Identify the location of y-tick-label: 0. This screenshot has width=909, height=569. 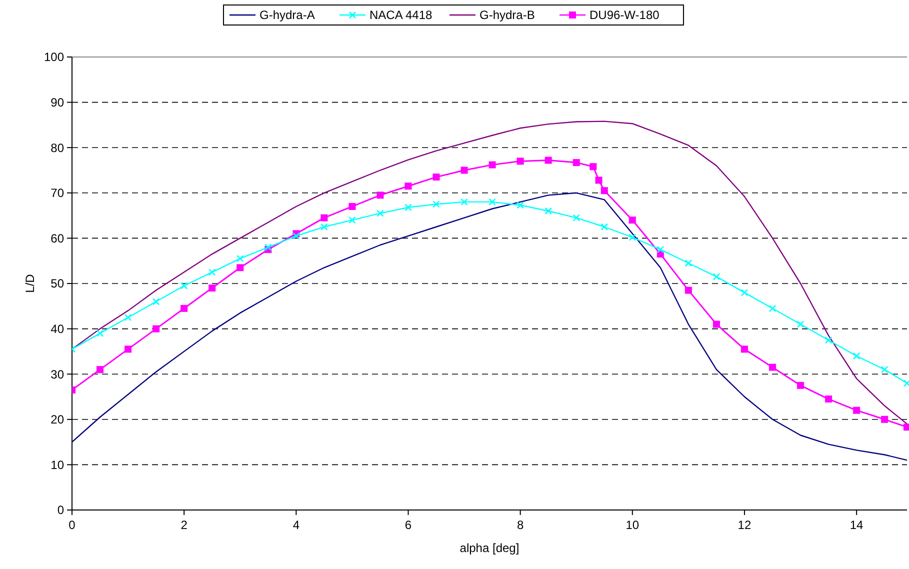
(60, 510).